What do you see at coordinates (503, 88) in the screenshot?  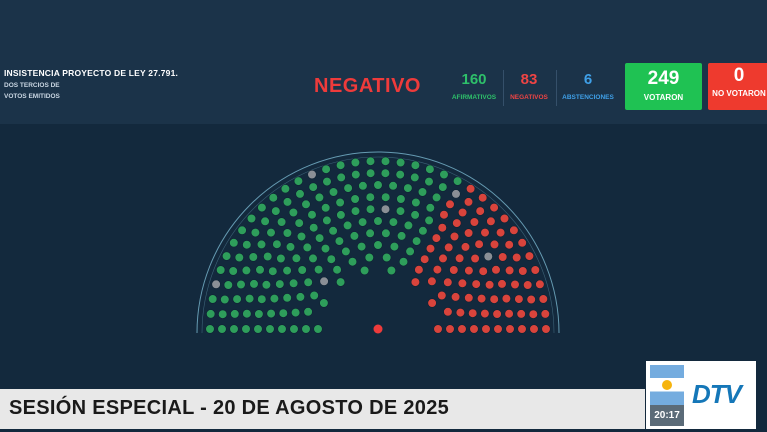 I see `divider` at bounding box center [503, 88].